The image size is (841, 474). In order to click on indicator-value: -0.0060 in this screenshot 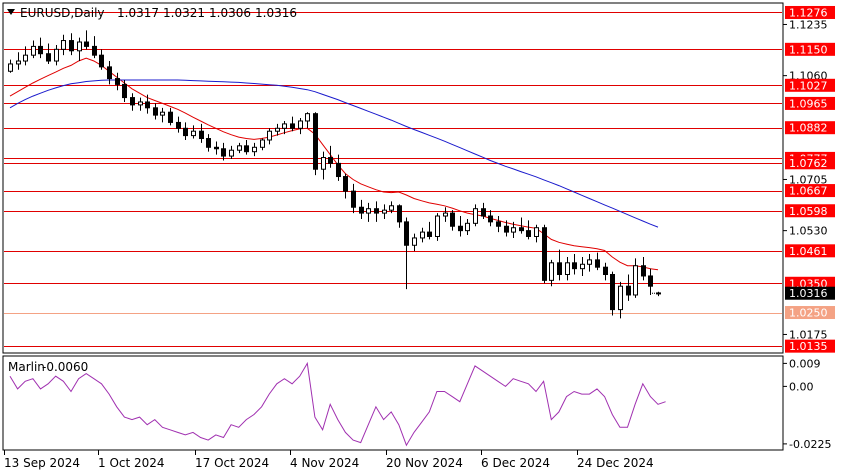, I will do `click(65, 367)`.